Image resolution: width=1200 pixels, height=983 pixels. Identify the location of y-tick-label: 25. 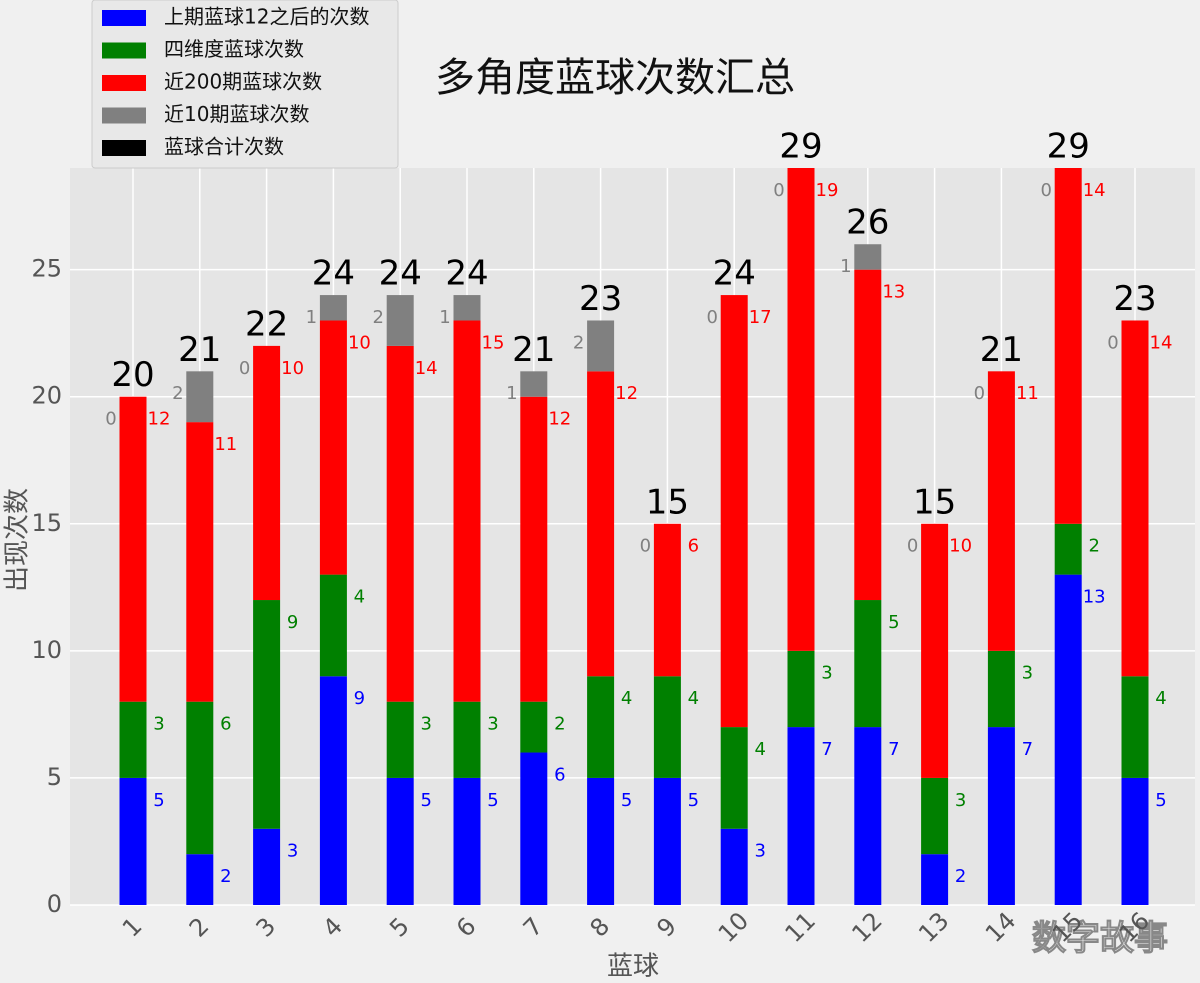
(46, 269).